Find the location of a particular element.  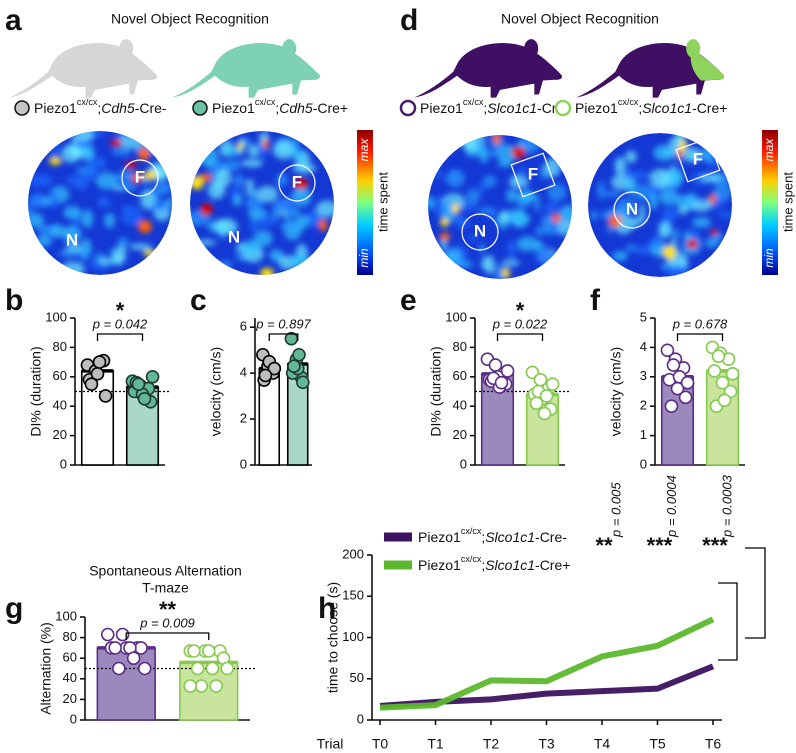

label-suffix: -Cre- is located at coordinates (551, 537).